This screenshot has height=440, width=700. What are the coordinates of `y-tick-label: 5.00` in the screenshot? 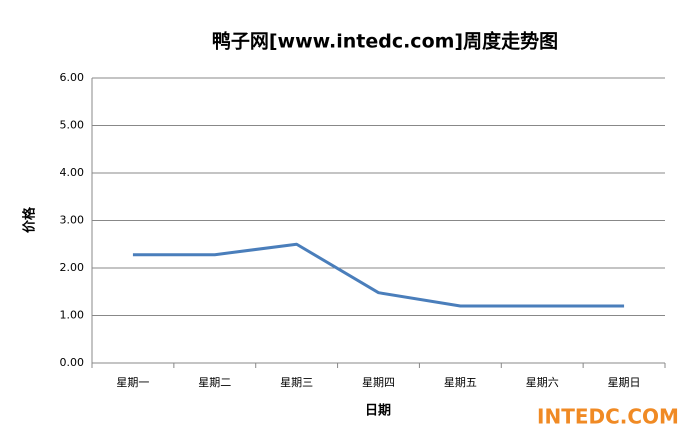 It's located at (72, 125).